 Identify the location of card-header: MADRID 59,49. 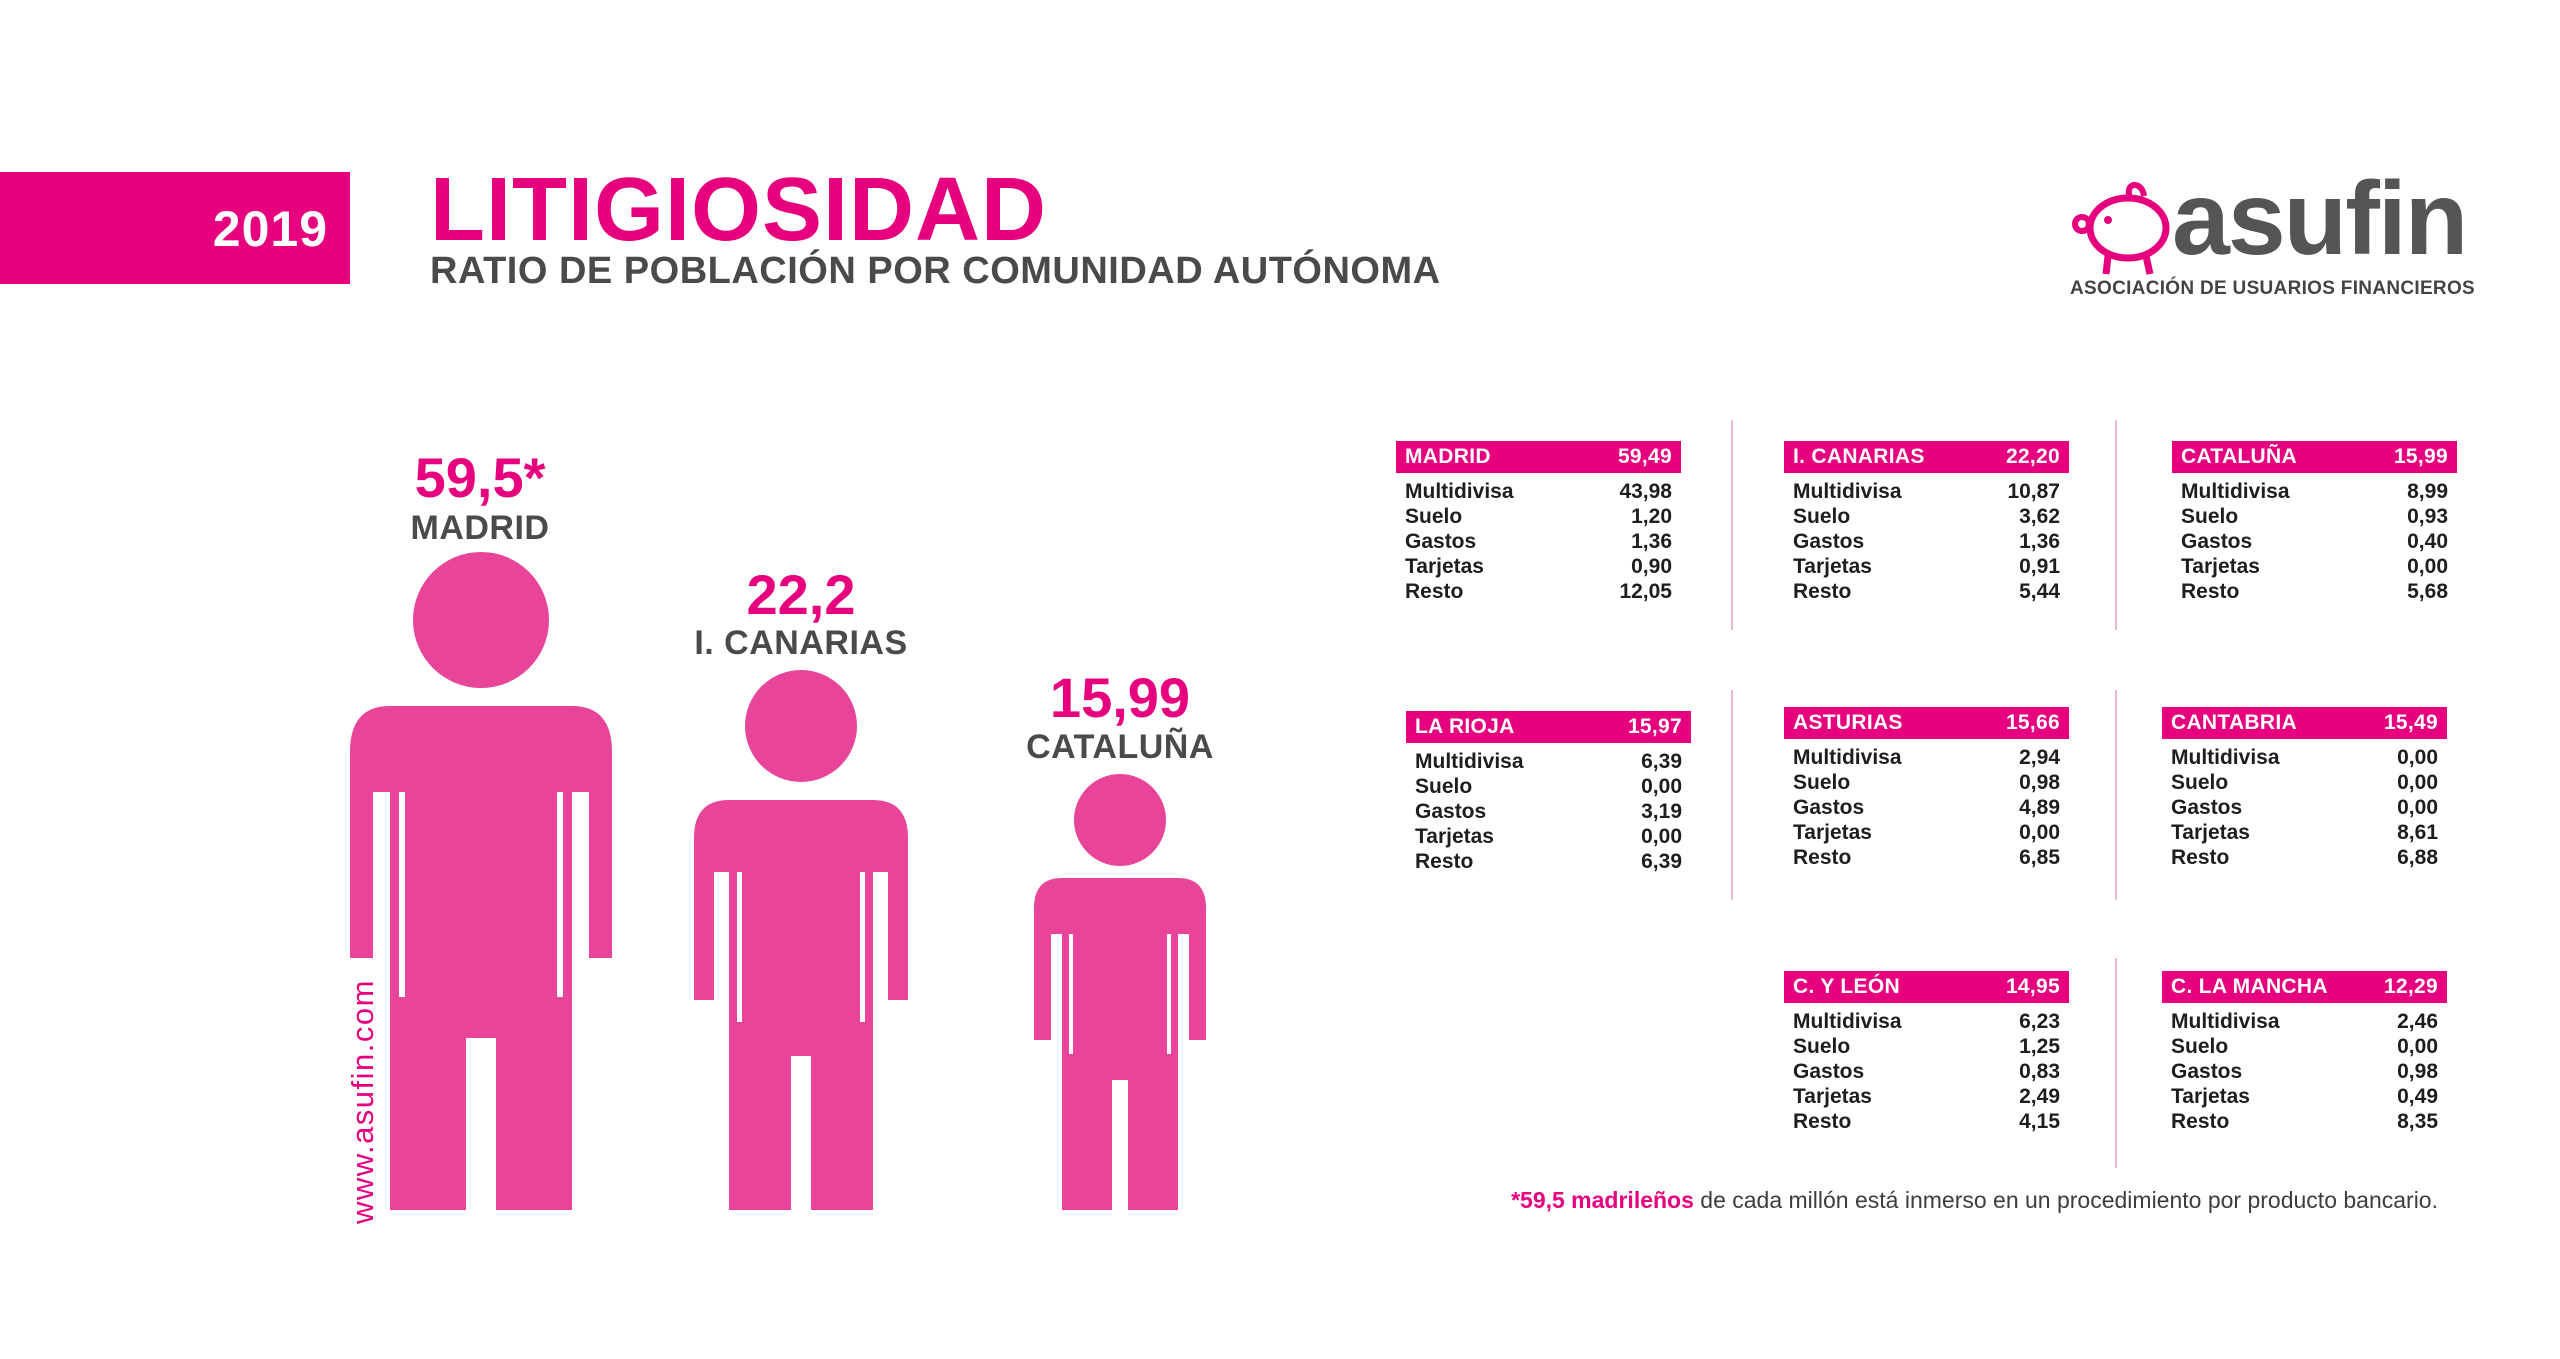
(1538, 457).